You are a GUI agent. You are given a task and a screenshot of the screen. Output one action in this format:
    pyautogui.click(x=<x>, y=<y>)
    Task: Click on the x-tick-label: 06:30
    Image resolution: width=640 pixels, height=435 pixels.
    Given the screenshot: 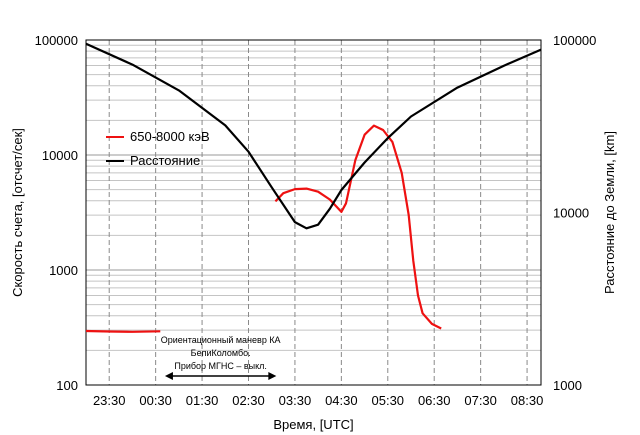 What is the action you would take?
    pyautogui.click(x=434, y=400)
    